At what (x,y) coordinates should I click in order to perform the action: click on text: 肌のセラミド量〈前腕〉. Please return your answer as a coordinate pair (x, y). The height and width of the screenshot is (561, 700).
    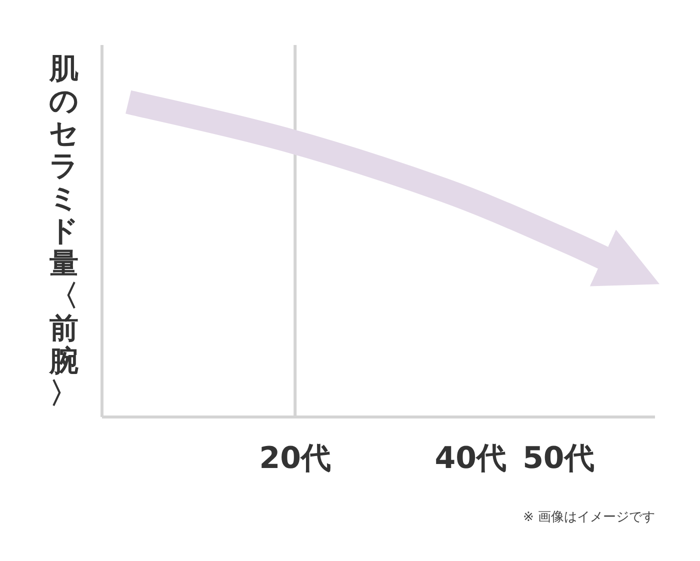
    Looking at the image, I should click on (64, 230).